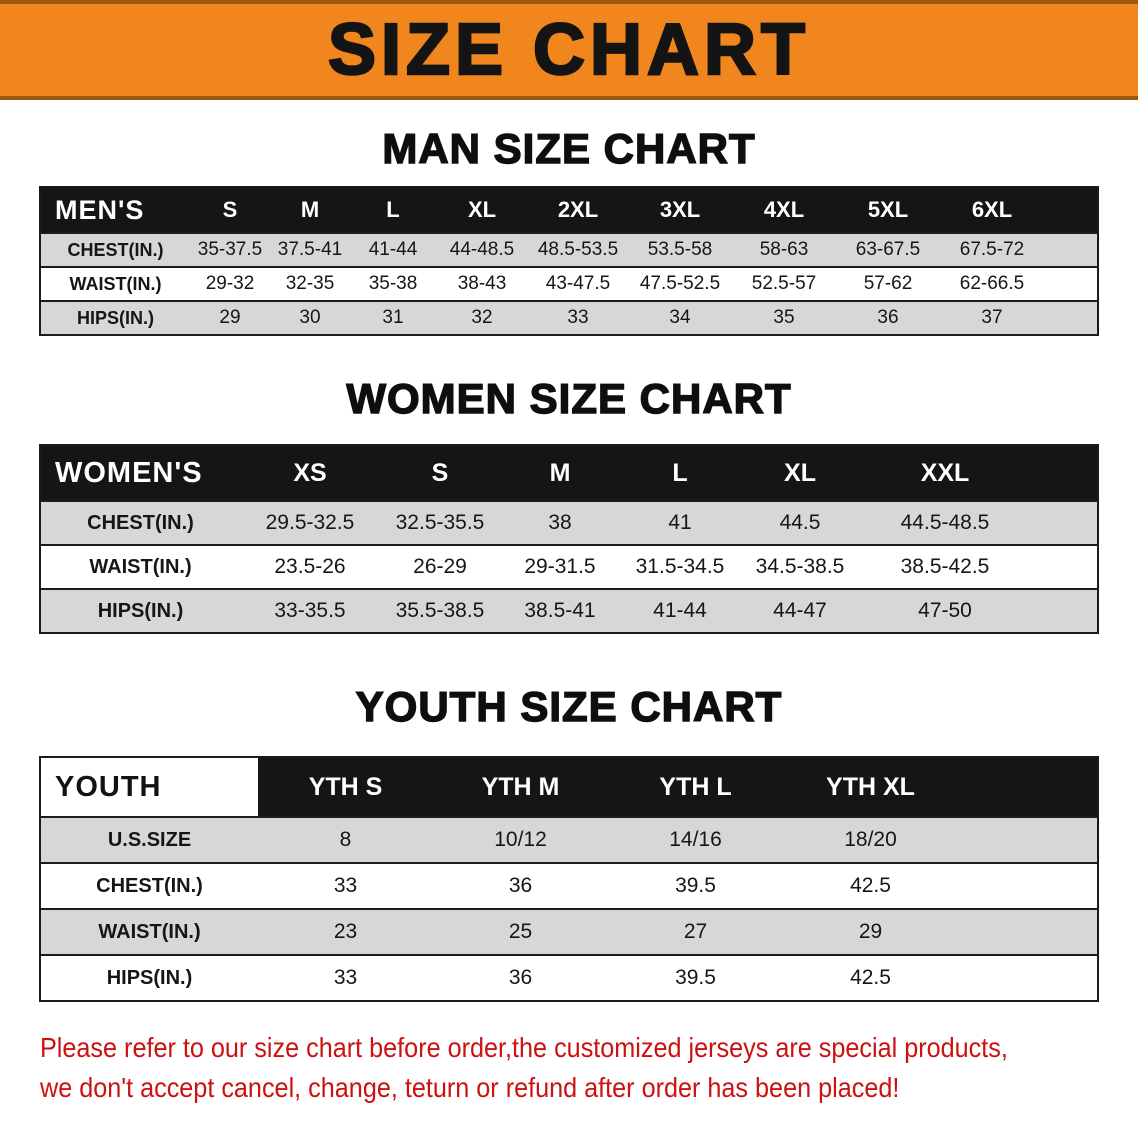 Image resolution: width=1138 pixels, height=1132 pixels. I want to click on size-value-cell: 67.5-72, so click(992, 249).